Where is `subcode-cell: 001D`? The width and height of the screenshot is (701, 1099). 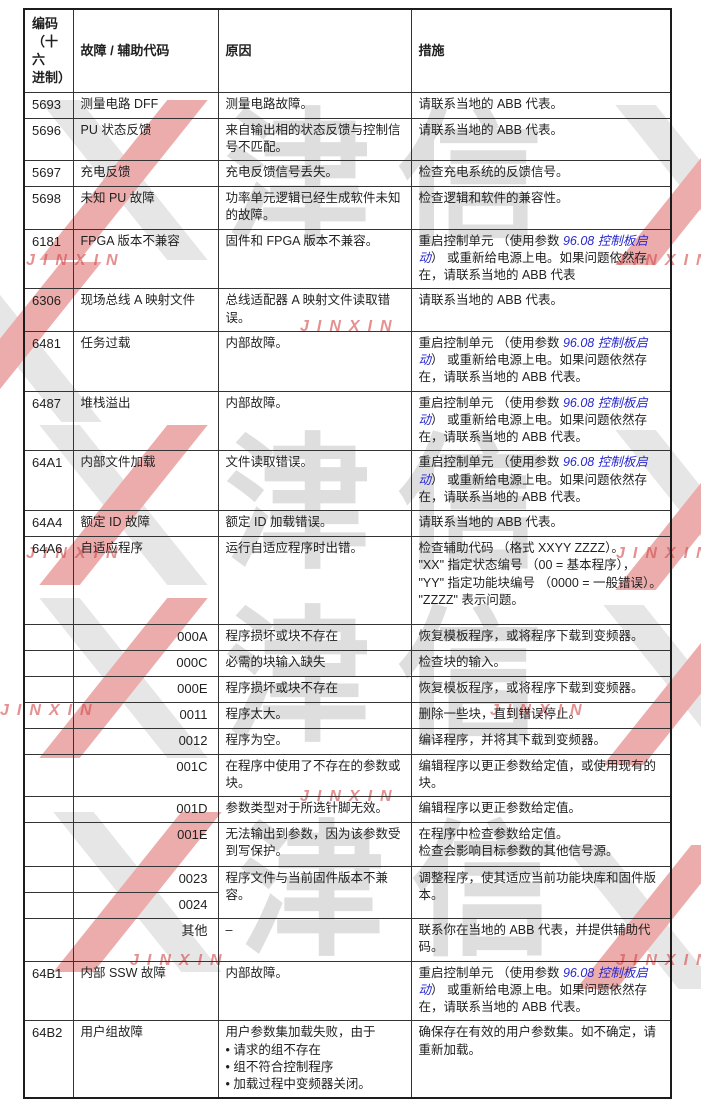
subcode-cell: 001D is located at coordinates (145, 810).